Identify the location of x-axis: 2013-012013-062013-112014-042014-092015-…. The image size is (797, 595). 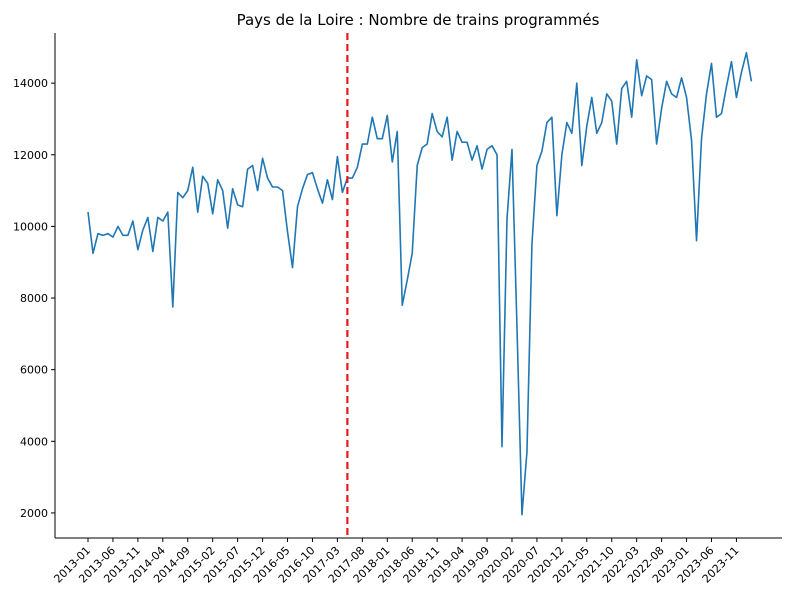
(416, 561).